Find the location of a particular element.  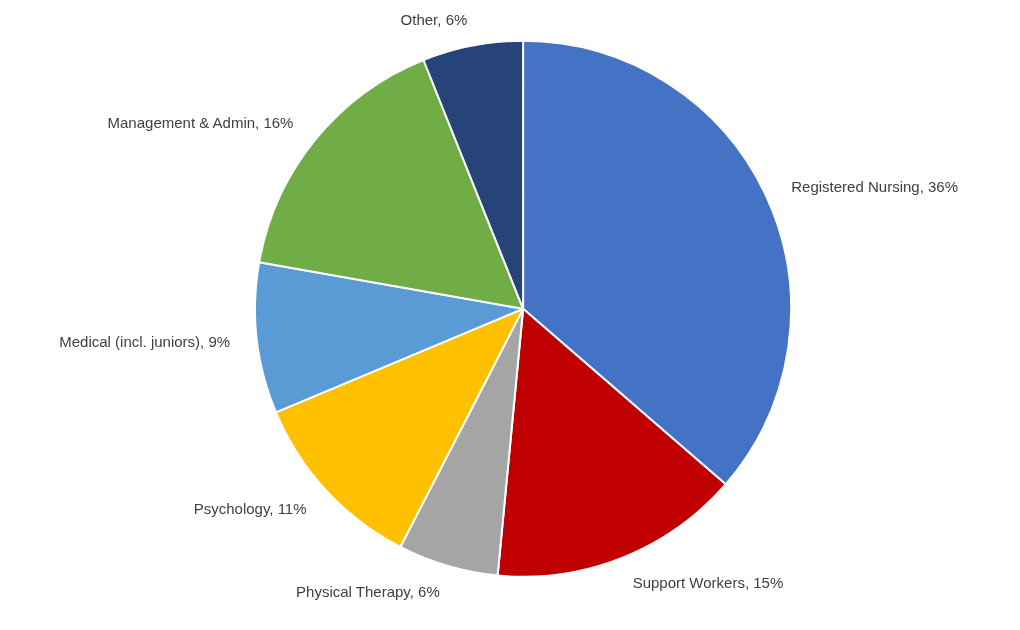

slice-label: Other, 6% is located at coordinates (434, 19).